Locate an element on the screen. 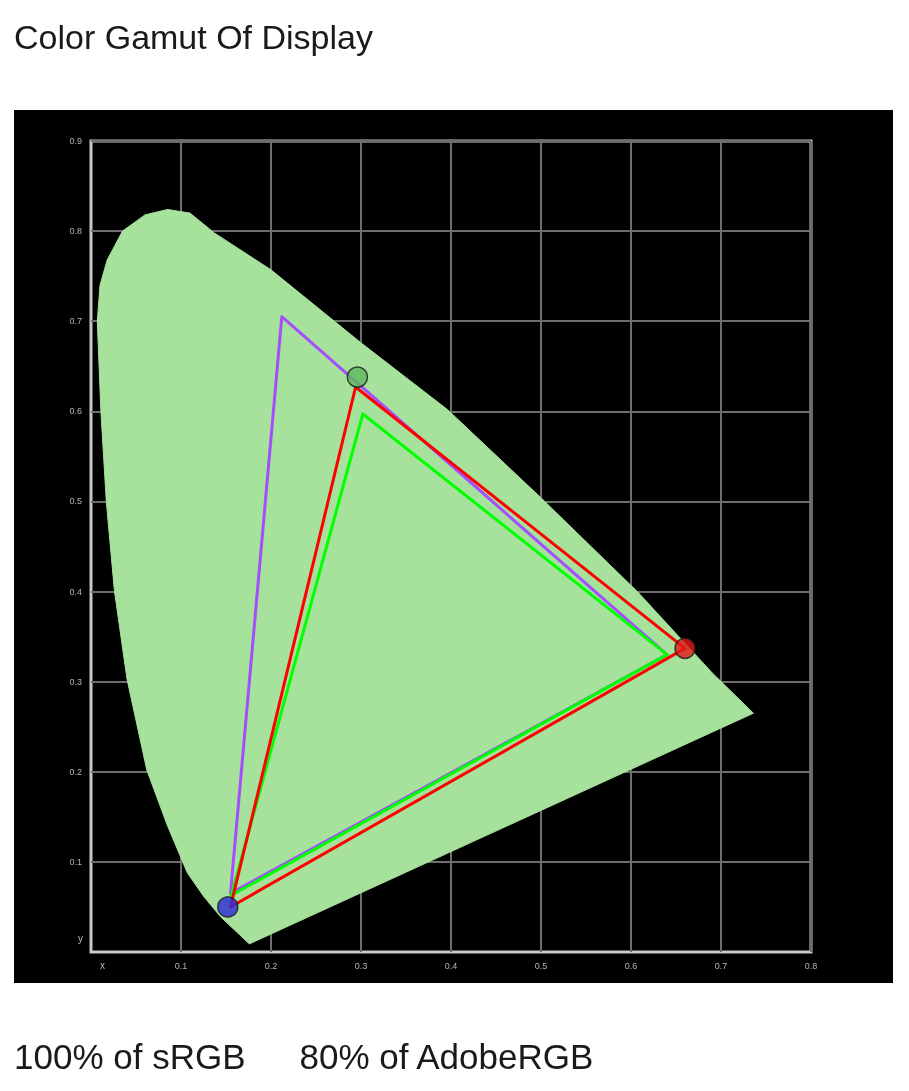 The height and width of the screenshot is (1091, 909). y-tick-label: 0.7 is located at coordinates (75, 321).